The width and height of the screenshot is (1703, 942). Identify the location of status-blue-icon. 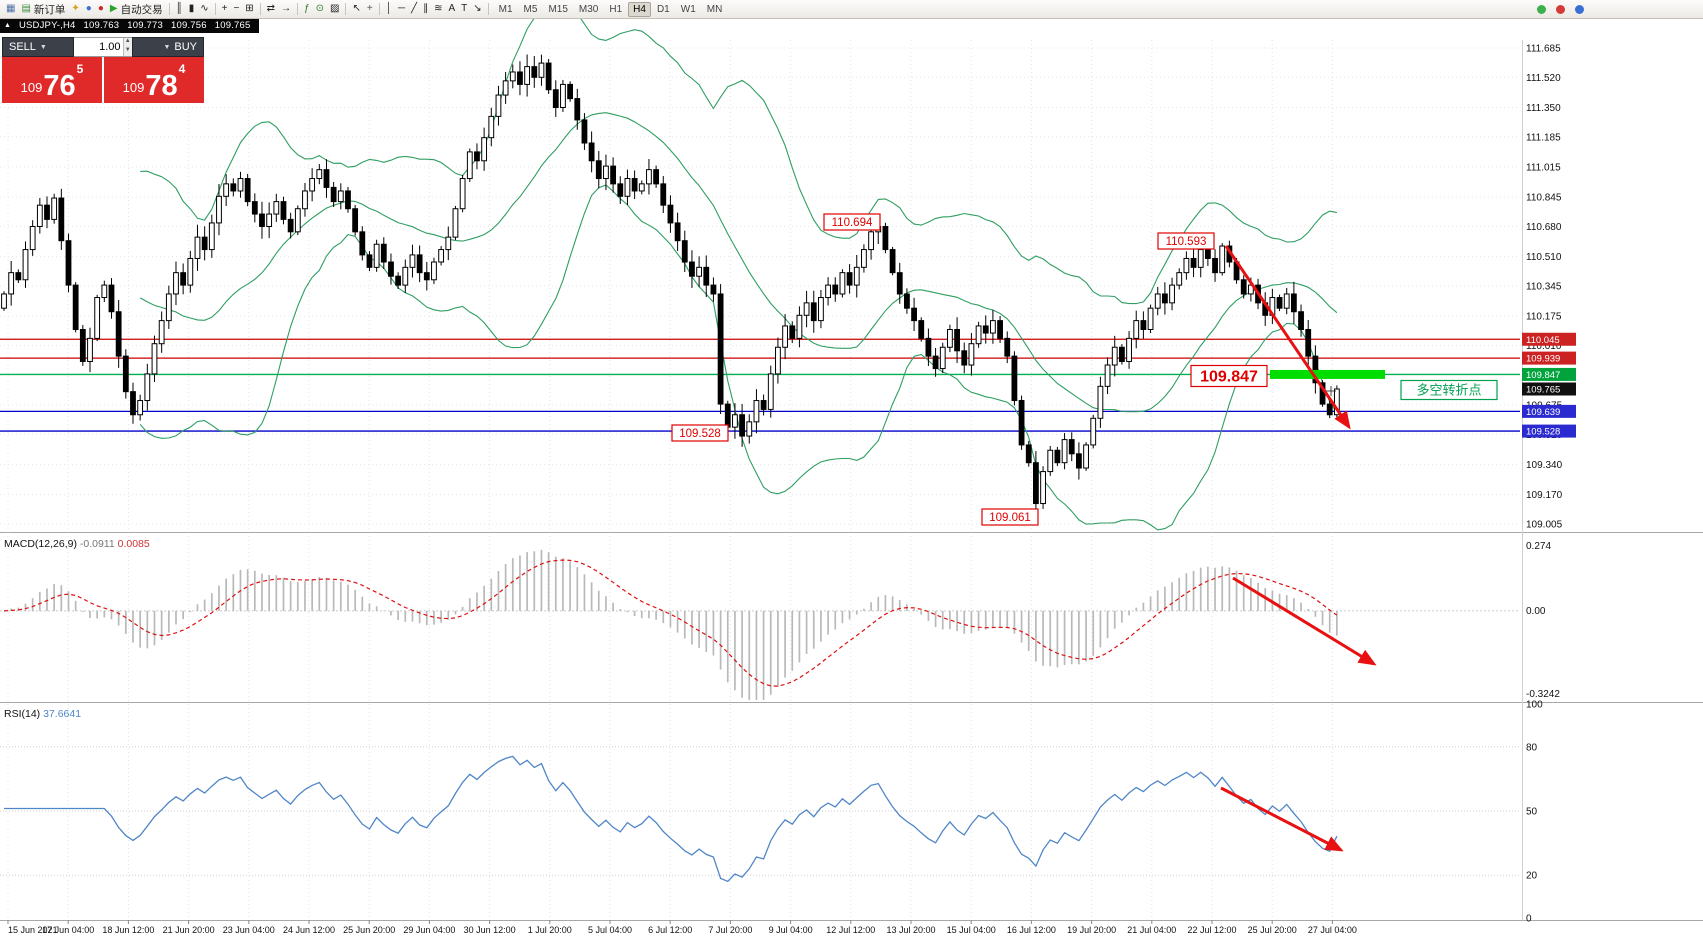
(1579, 9).